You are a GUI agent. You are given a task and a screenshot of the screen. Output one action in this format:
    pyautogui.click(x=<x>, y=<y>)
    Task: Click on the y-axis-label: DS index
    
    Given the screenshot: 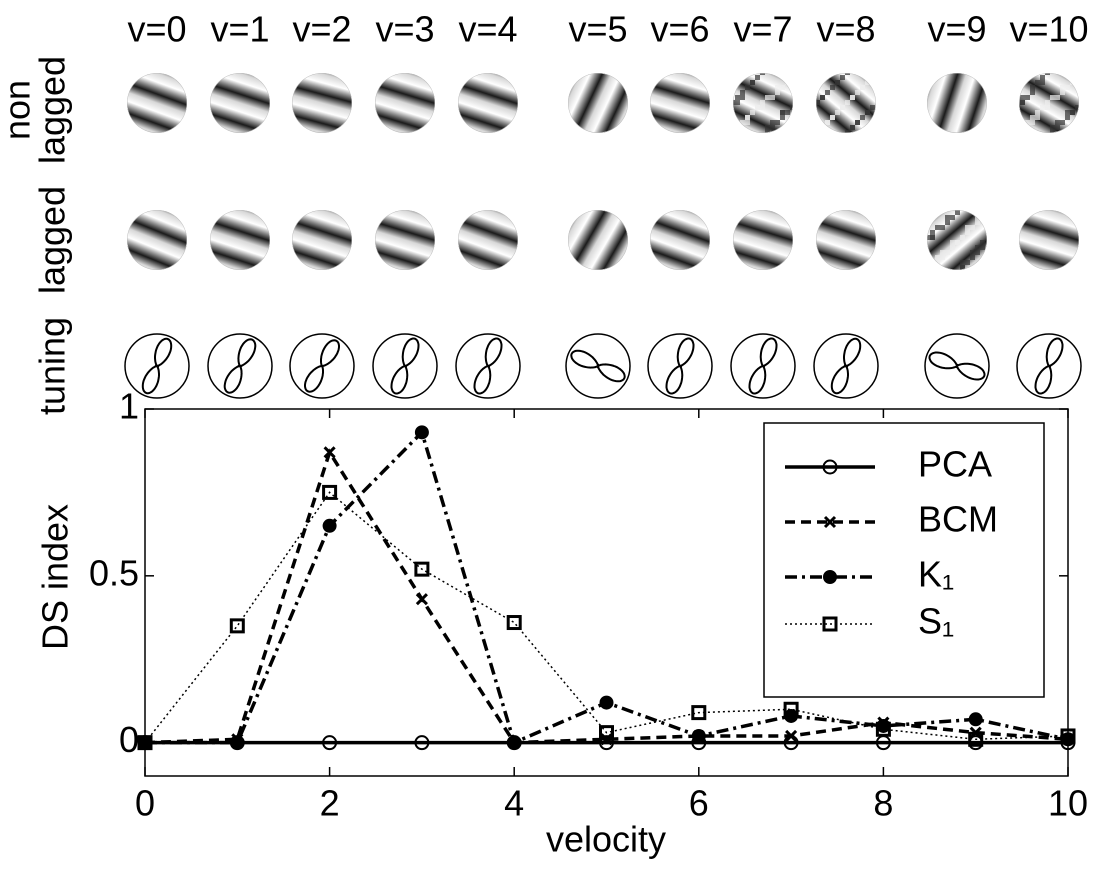 What is the action you would take?
    pyautogui.click(x=55, y=577)
    